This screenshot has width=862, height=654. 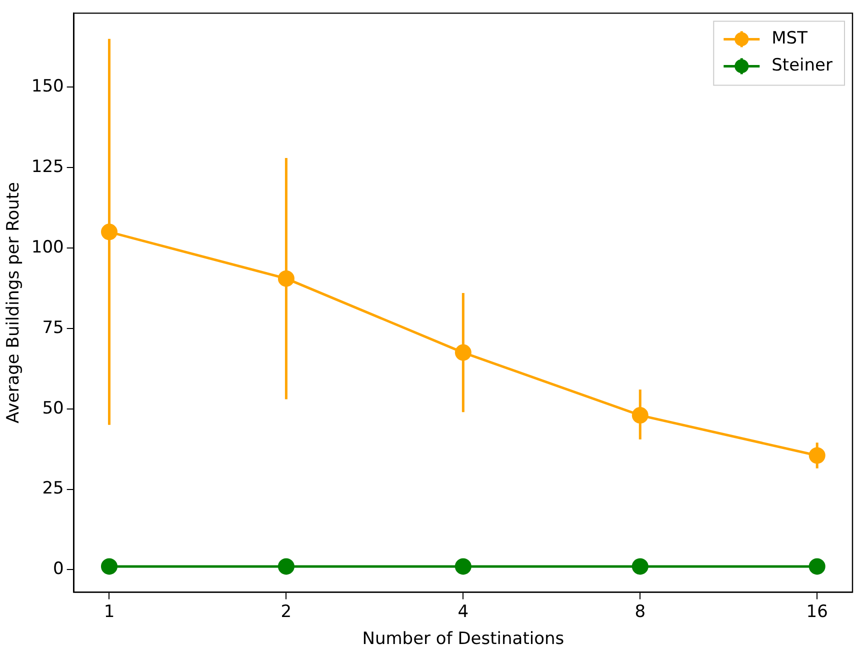 What do you see at coordinates (109, 612) in the screenshot?
I see `x-tick-label: 1` at bounding box center [109, 612].